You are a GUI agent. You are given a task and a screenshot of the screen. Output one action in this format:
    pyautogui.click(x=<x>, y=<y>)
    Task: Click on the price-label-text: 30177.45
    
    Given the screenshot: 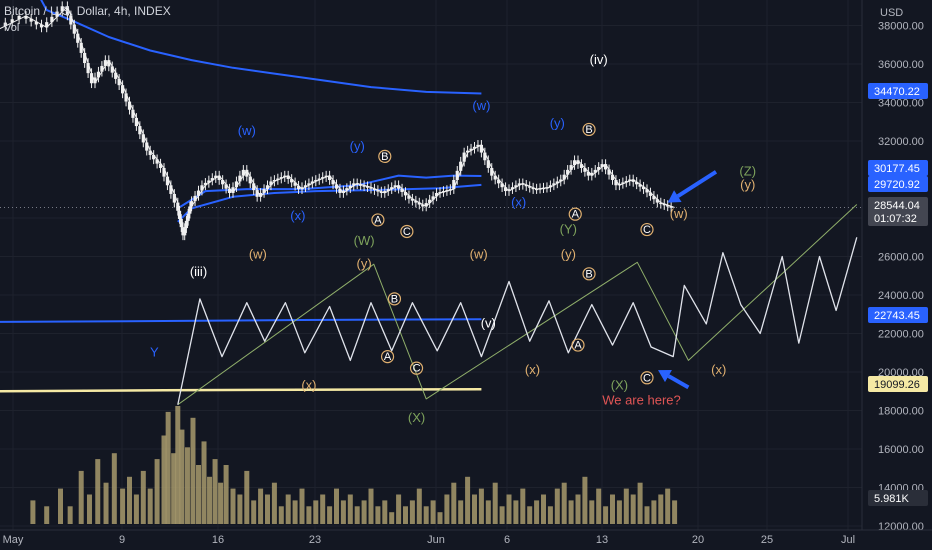 What is the action you would take?
    pyautogui.click(x=897, y=169)
    